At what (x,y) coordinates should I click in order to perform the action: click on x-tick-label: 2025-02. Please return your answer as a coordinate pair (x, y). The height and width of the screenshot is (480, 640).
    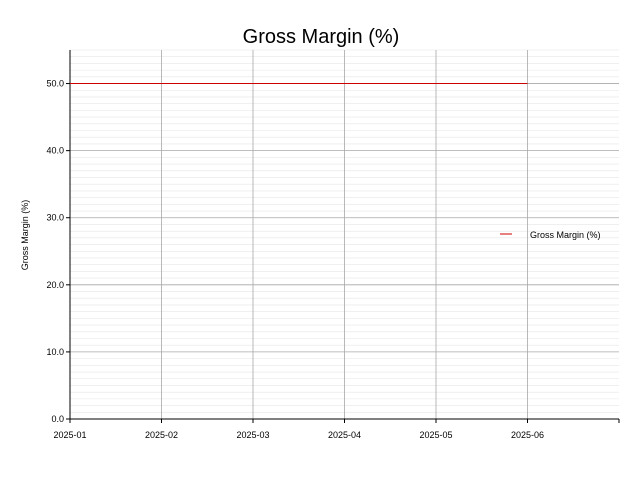
    Looking at the image, I should click on (161, 435).